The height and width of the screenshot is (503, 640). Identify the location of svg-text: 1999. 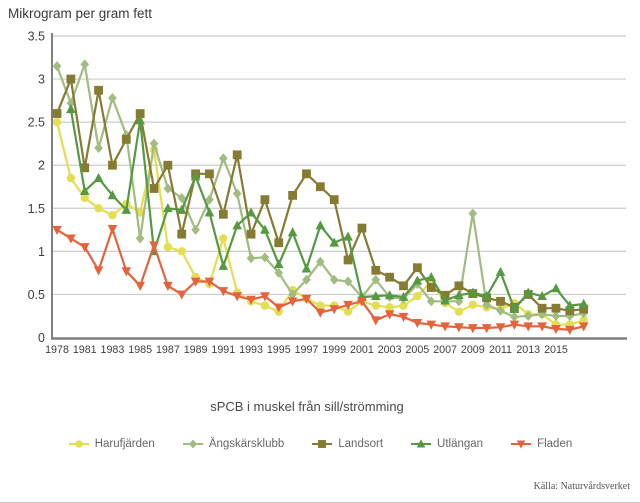
(334, 350).